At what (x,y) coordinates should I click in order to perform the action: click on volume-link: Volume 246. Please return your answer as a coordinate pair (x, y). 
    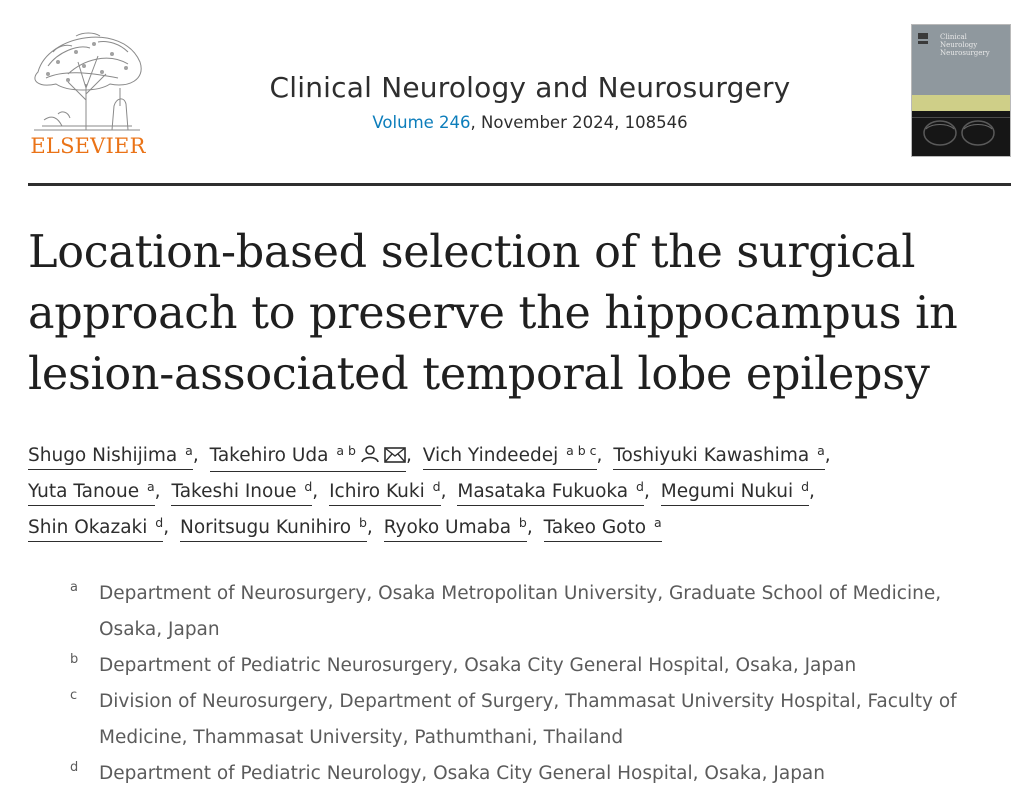
    Looking at the image, I should click on (421, 122).